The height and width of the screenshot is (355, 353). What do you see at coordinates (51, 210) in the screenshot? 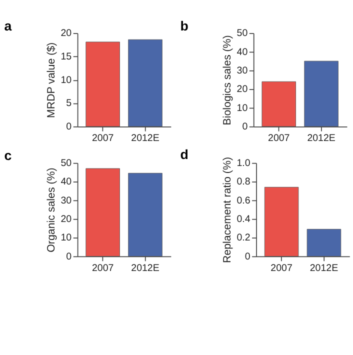
I see `y-axis-title: Organic sales (%)` at bounding box center [51, 210].